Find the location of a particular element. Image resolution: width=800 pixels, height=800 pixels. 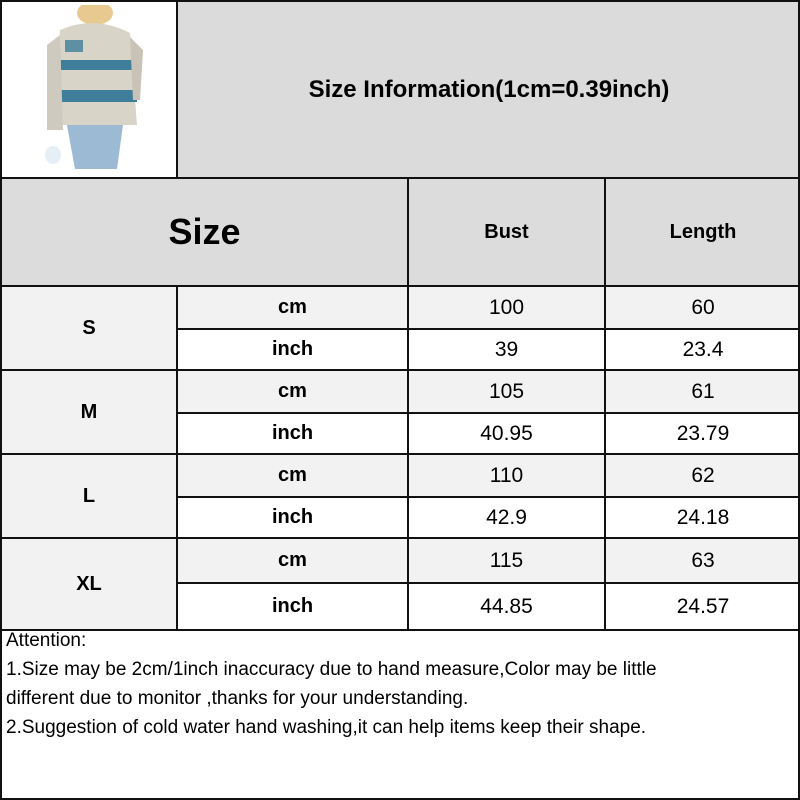

bust-value: 115 is located at coordinates (506, 560).